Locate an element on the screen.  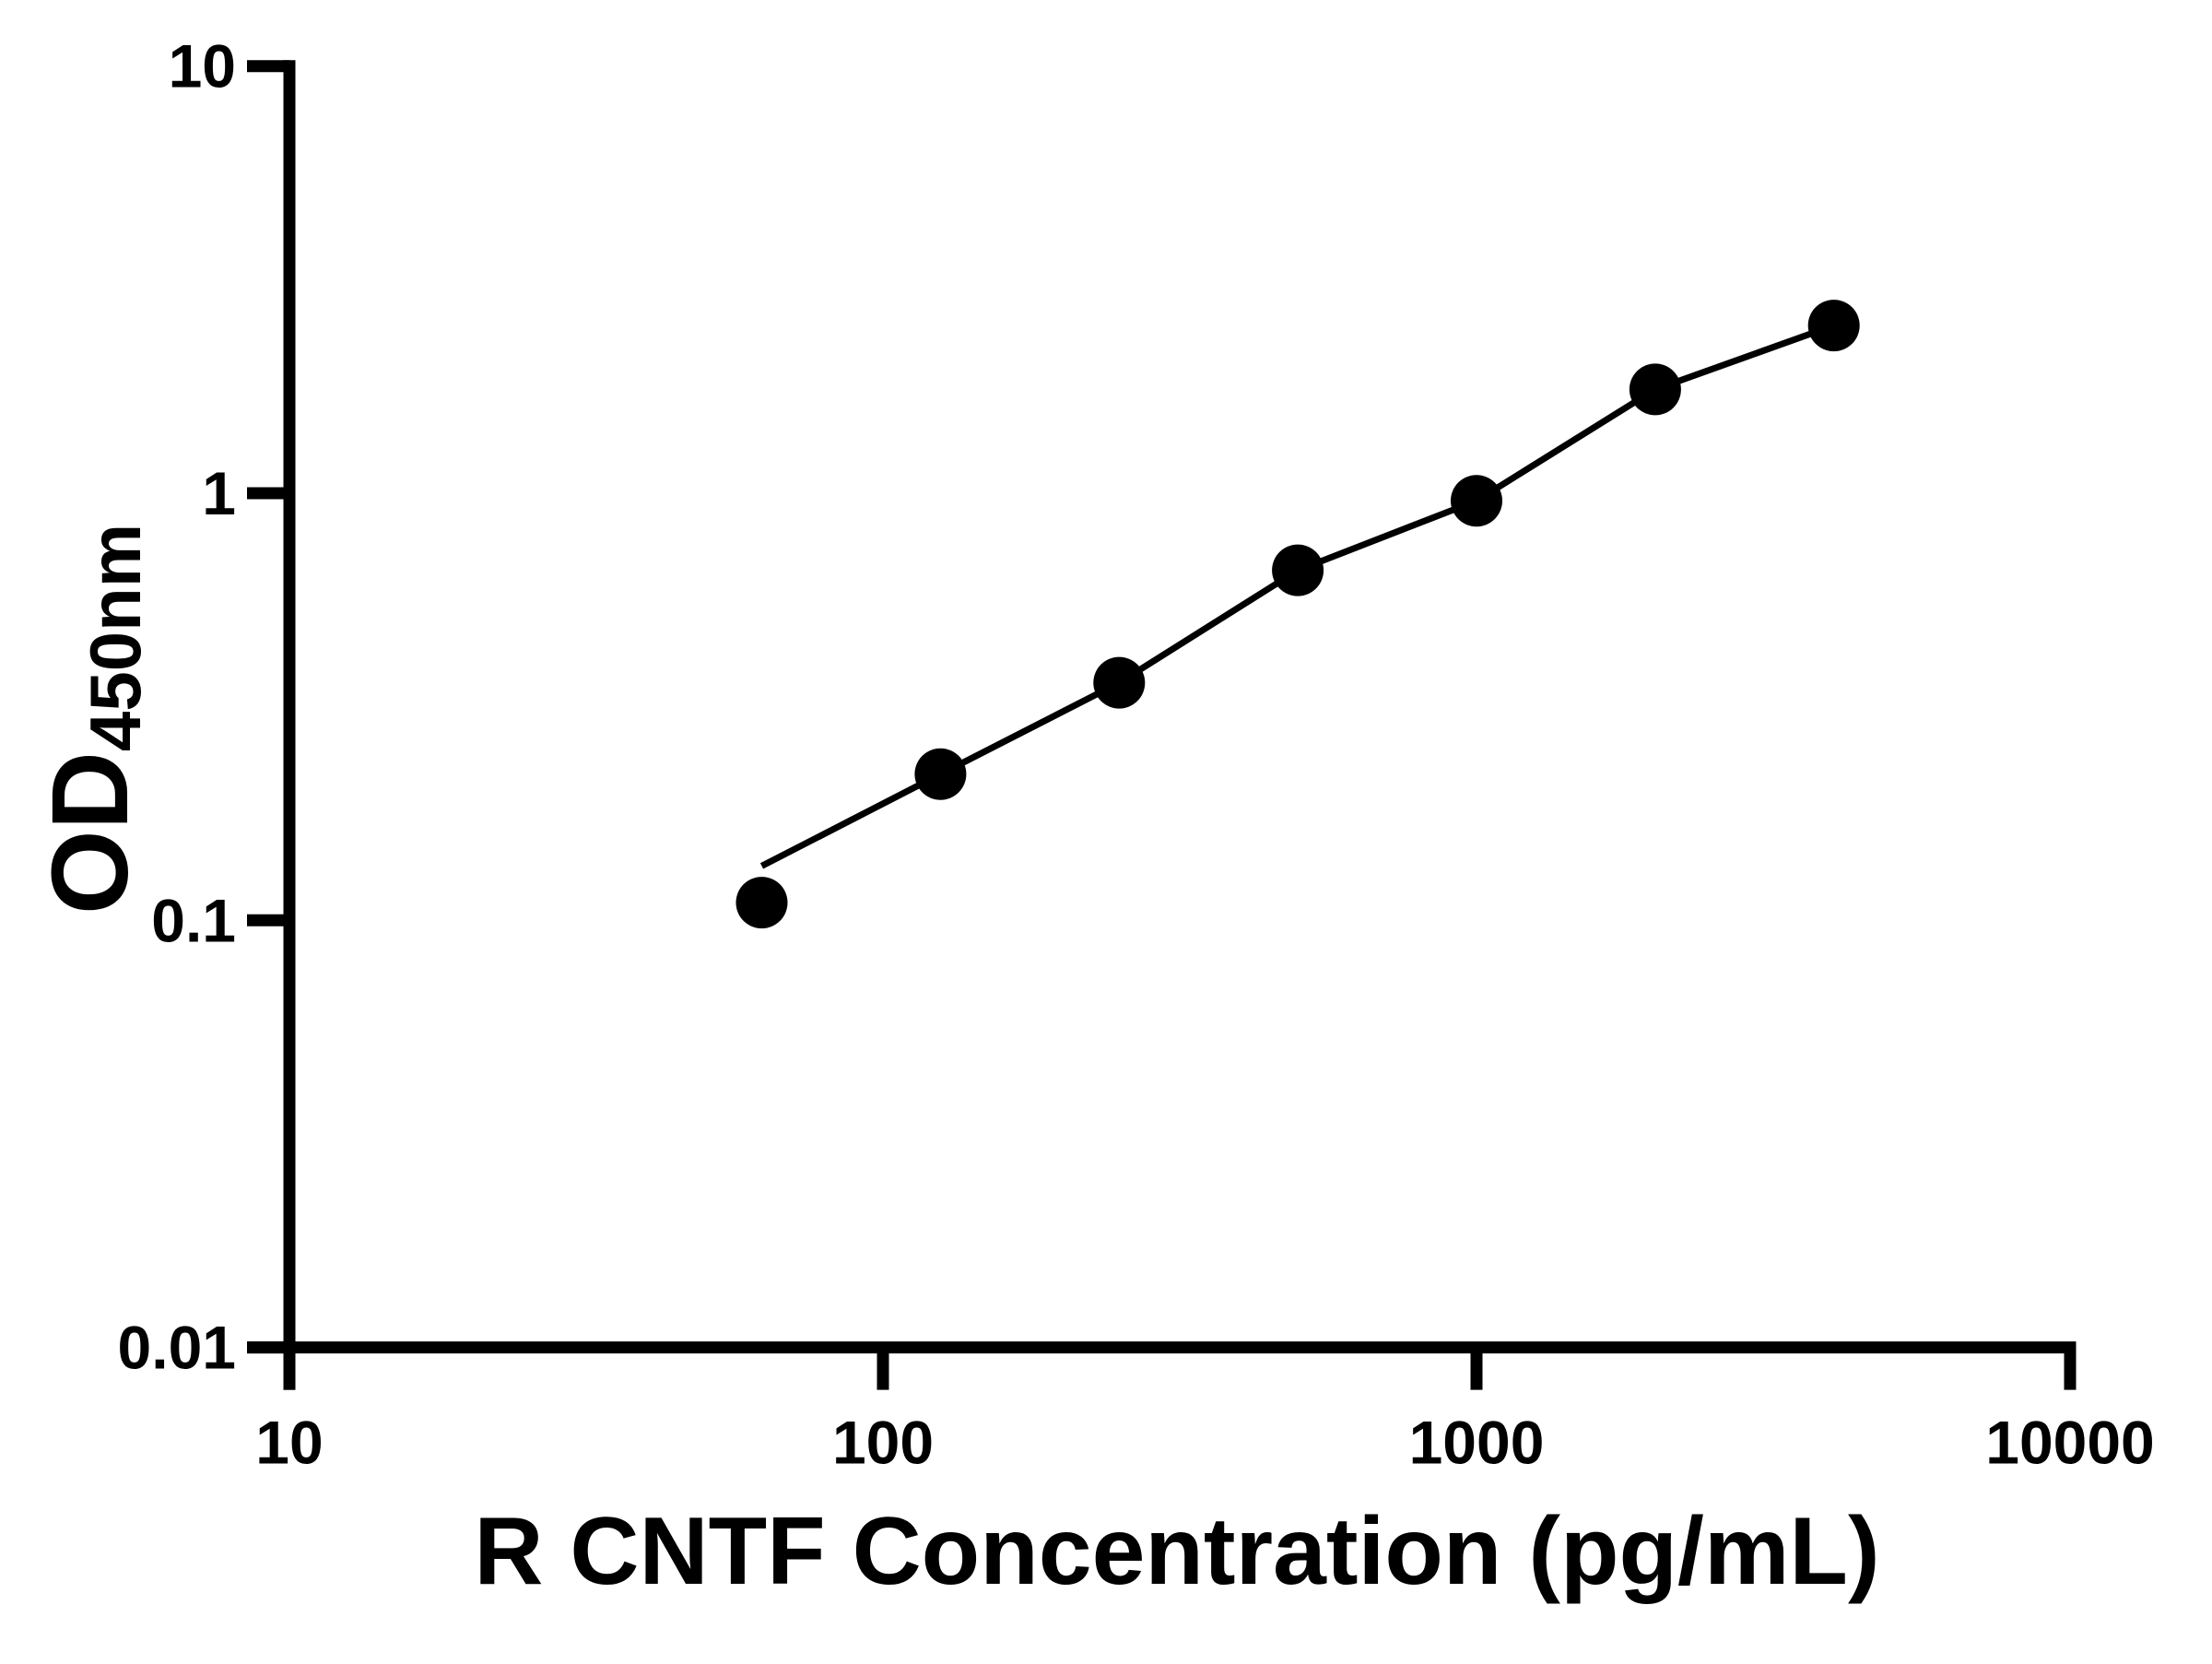
y-tick-label: 0.1 is located at coordinates (193, 920).